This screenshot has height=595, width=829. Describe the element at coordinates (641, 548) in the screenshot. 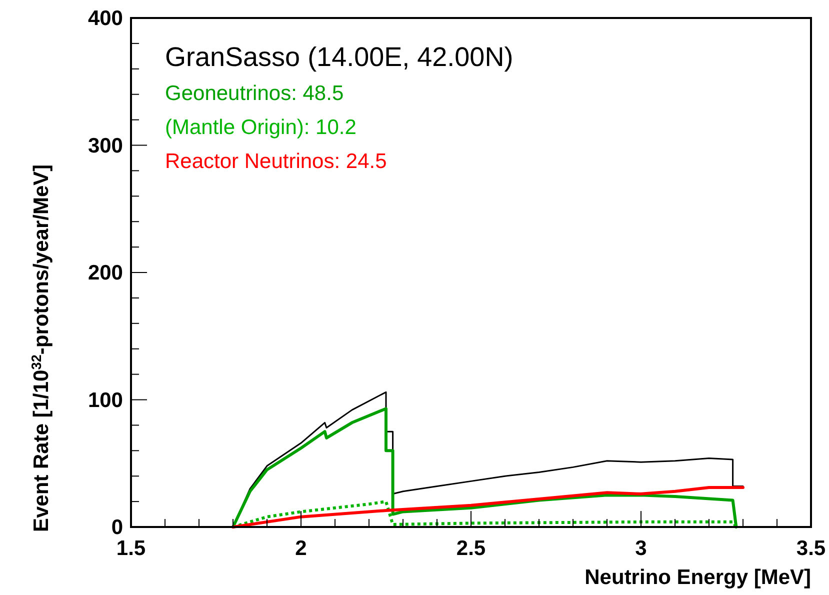

I see `x-tick-label: 3` at that location.